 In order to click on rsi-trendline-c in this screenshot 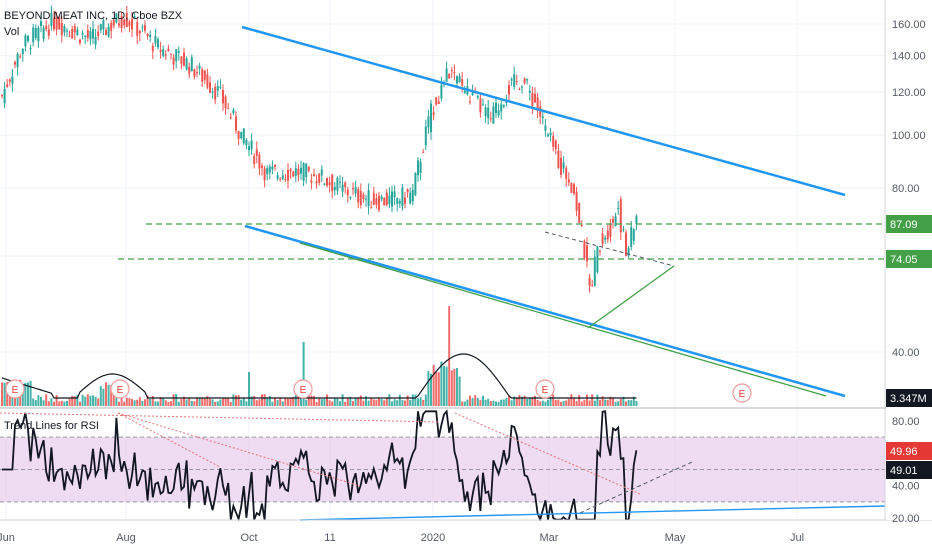, I will do `click(547, 453)`.